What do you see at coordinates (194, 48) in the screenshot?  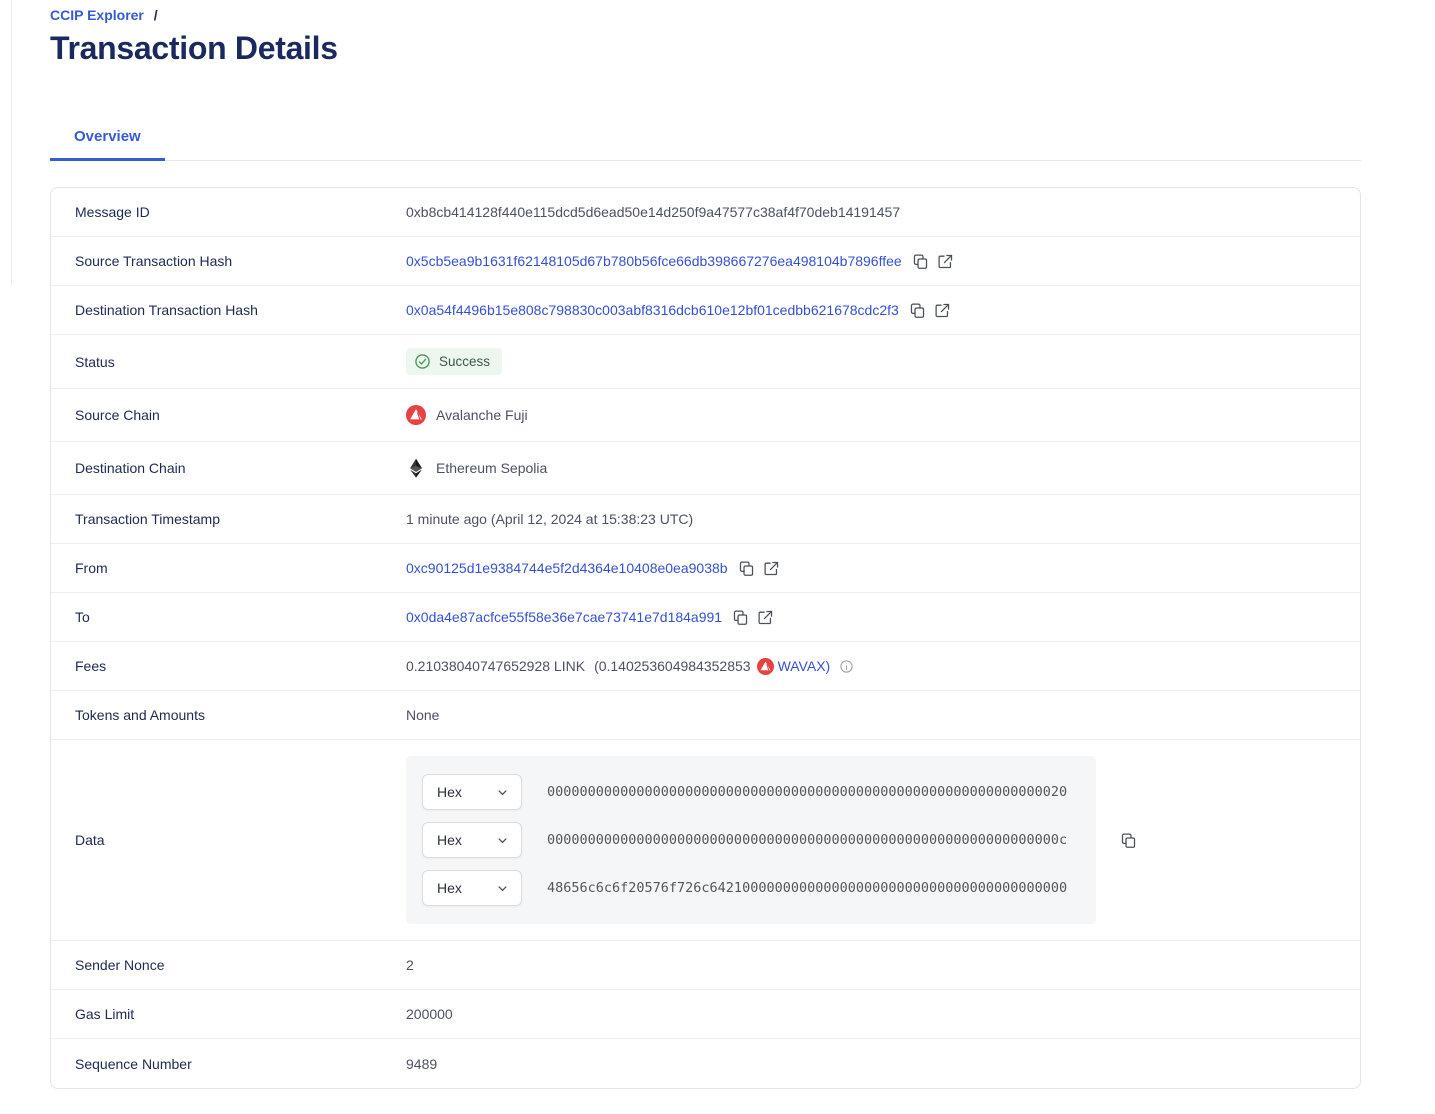 I see `page-title: Transaction Details` at bounding box center [194, 48].